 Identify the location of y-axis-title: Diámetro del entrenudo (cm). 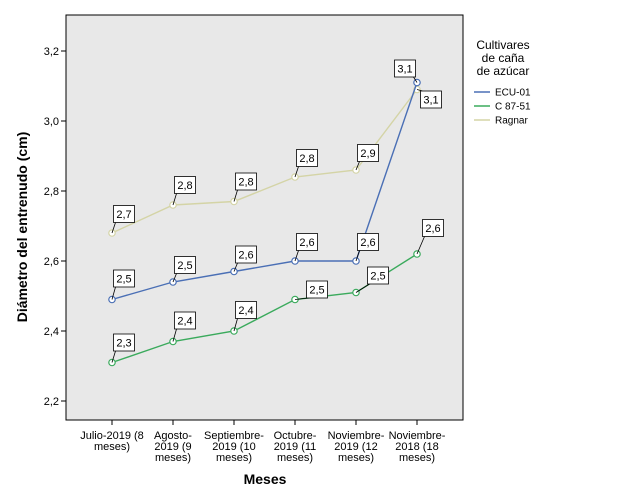
(22, 227).